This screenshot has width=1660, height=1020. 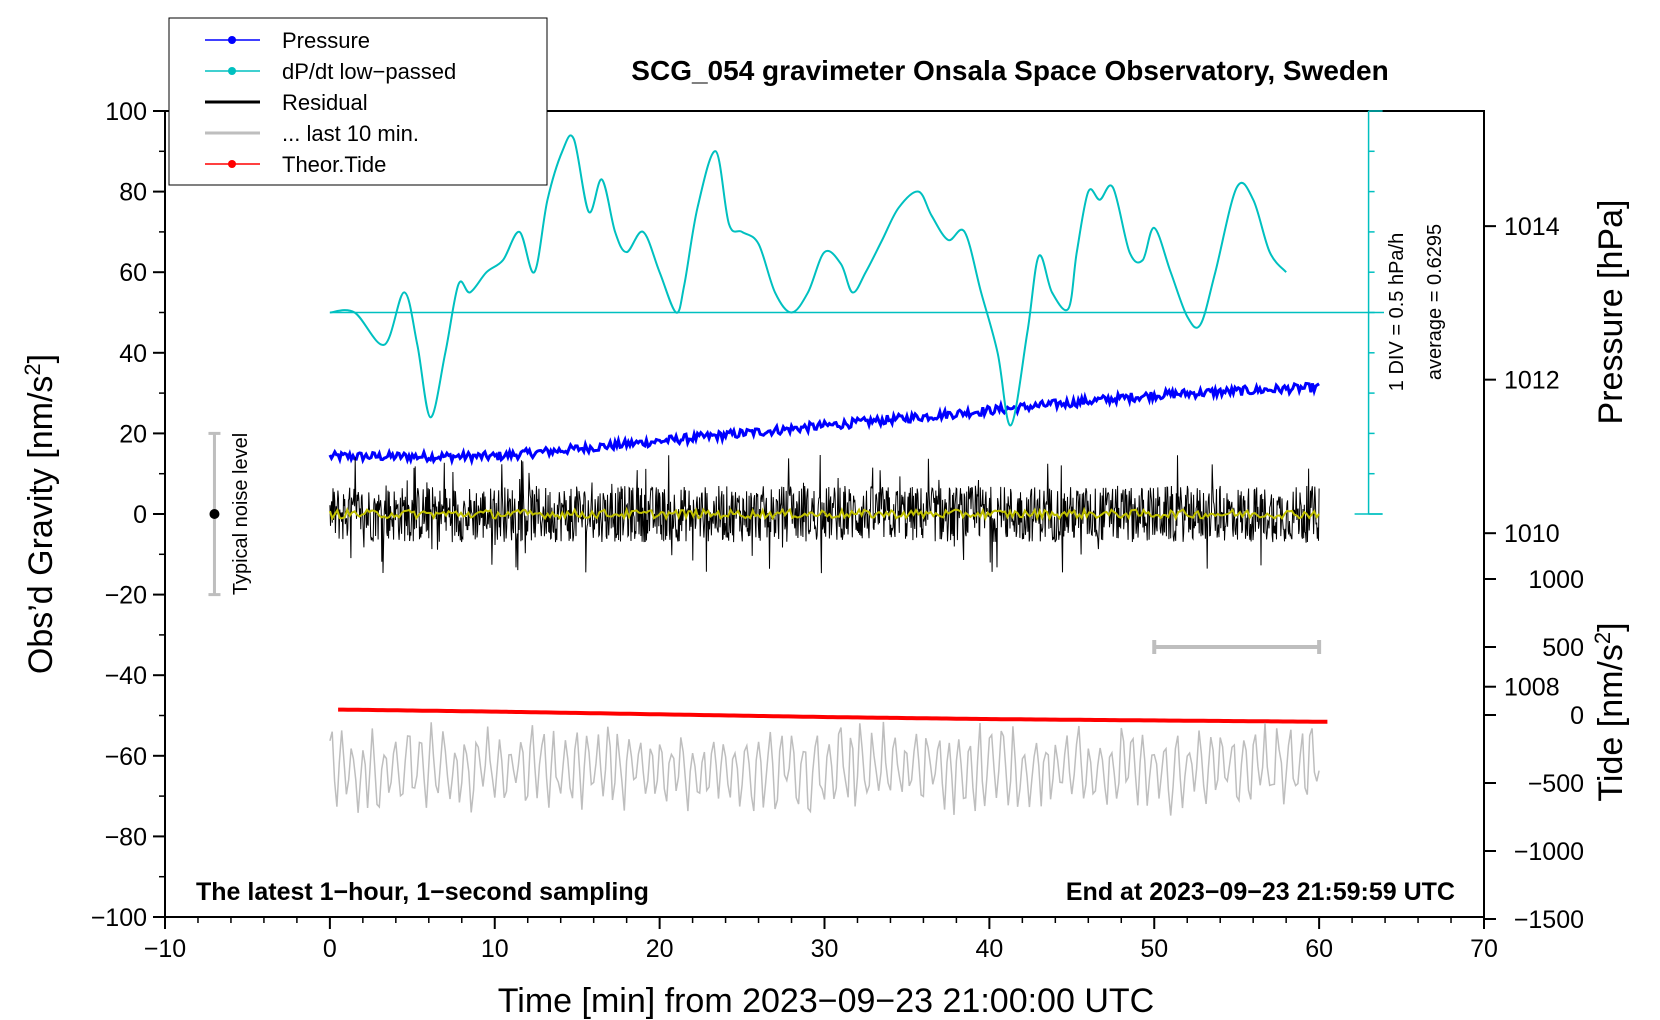 What do you see at coordinates (1611, 312) in the screenshot?
I see `pressure-axis-title: Pressure [hPa]` at bounding box center [1611, 312].